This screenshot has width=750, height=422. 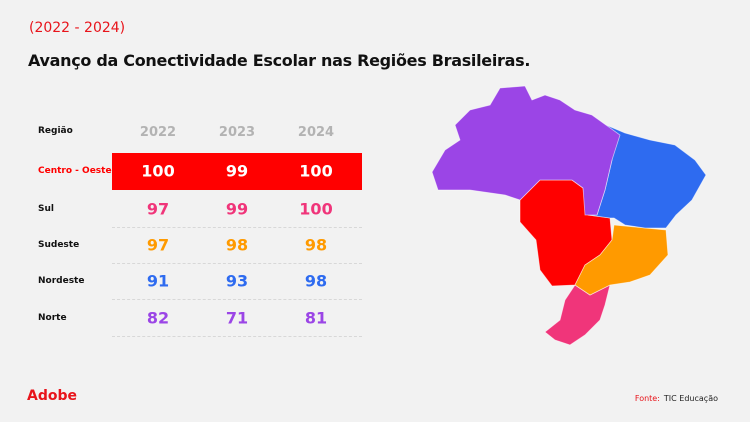 I want to click on column-header-2022: 2022, so click(x=158, y=132).